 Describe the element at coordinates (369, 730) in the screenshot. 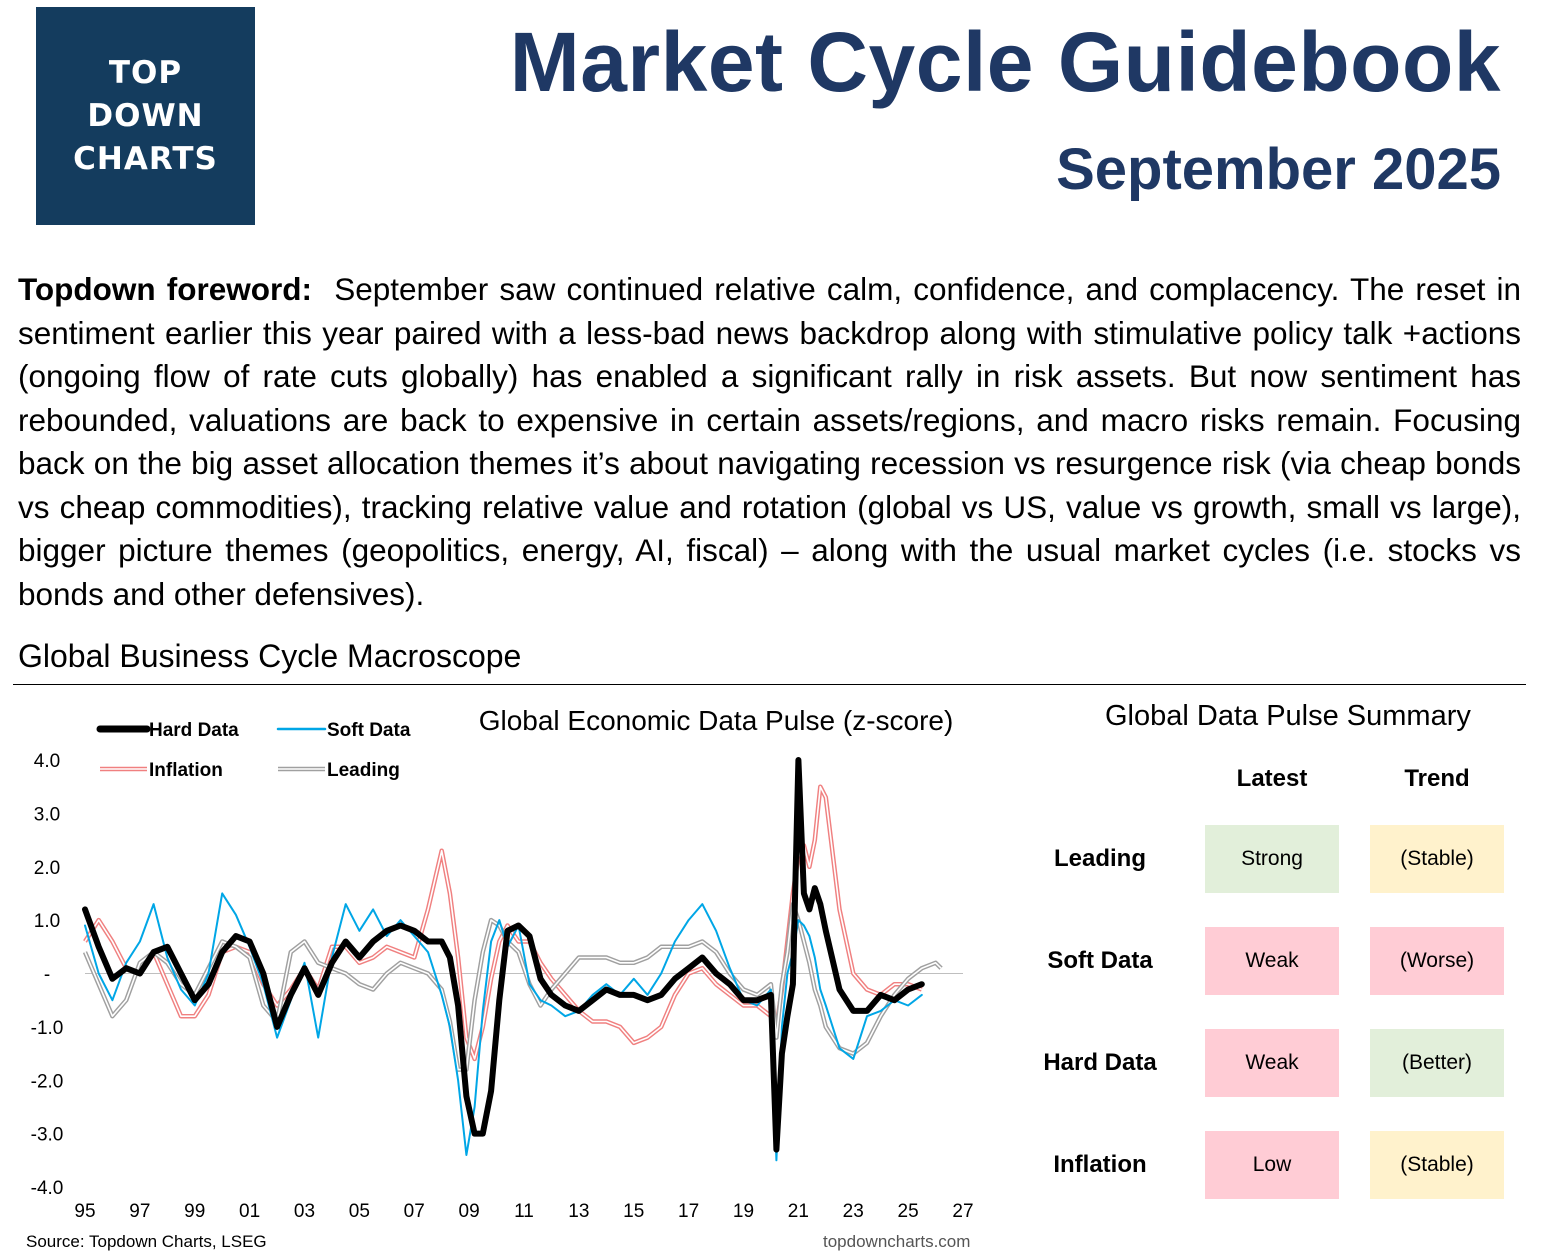

I see `legend-label-soft-data: Soft Data` at that location.